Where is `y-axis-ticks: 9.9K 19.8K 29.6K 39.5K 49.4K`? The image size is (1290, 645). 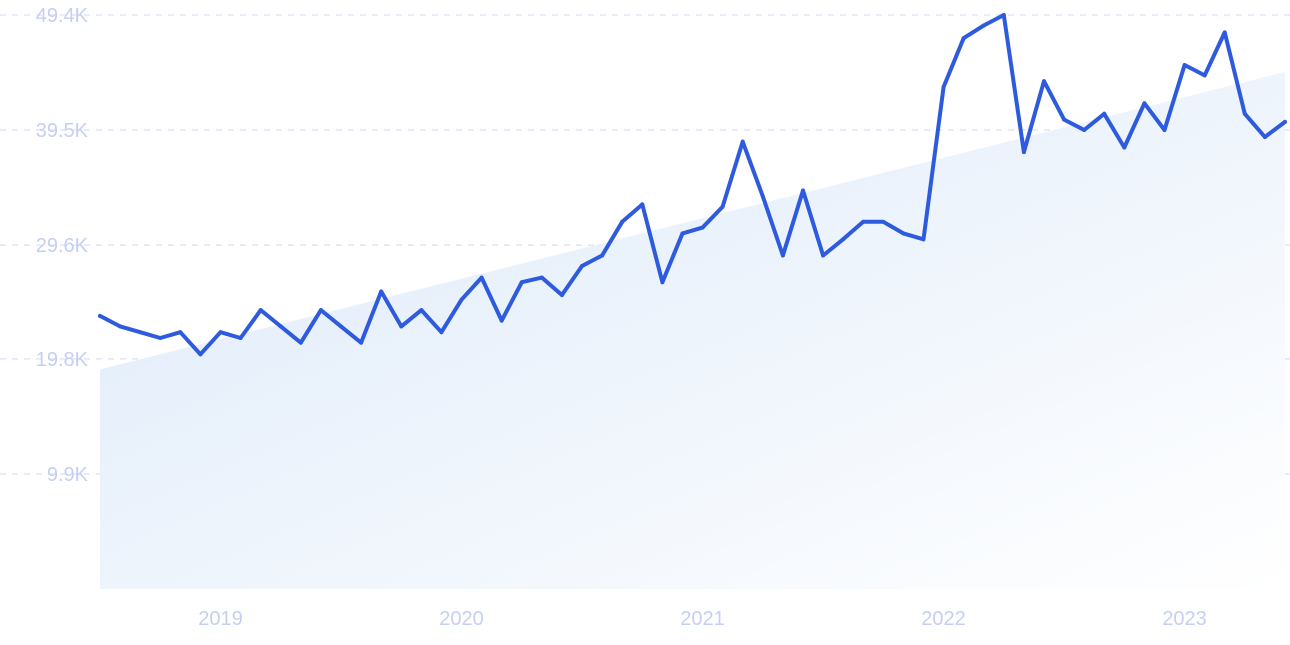 y-axis-ticks: 9.9K 19.8K 29.6K 39.5K 49.4K is located at coordinates (62, 245).